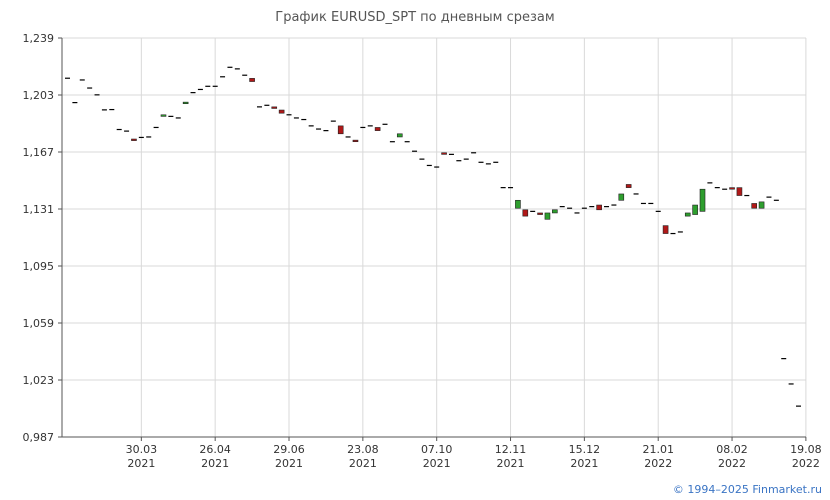 The image size is (830, 500). Describe the element at coordinates (39, 437) in the screenshot. I see `y-tick-label: 0,987` at that location.